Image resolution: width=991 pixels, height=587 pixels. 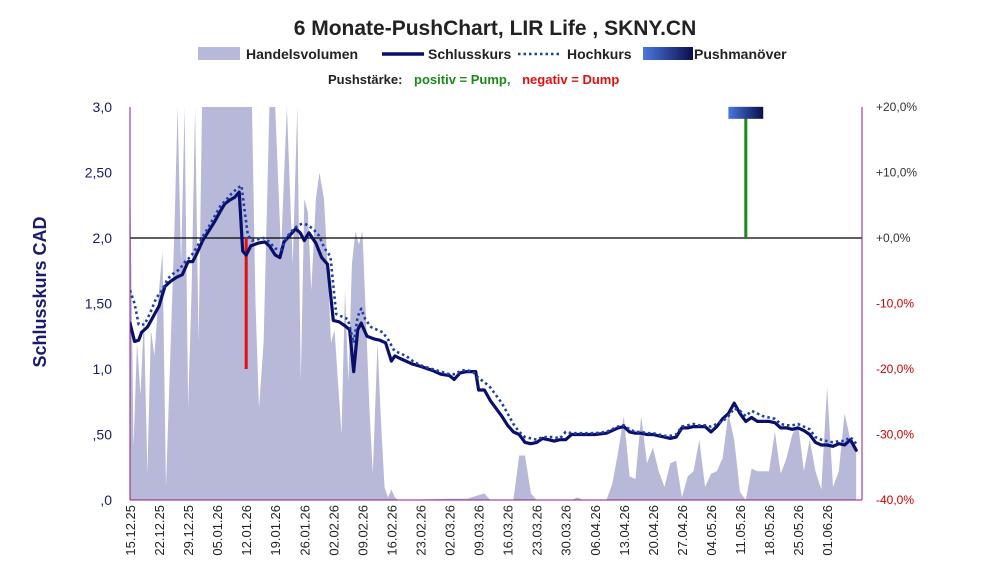 What do you see at coordinates (570, 79) in the screenshot?
I see `push-strength-dump: negativ = Dump` at bounding box center [570, 79].